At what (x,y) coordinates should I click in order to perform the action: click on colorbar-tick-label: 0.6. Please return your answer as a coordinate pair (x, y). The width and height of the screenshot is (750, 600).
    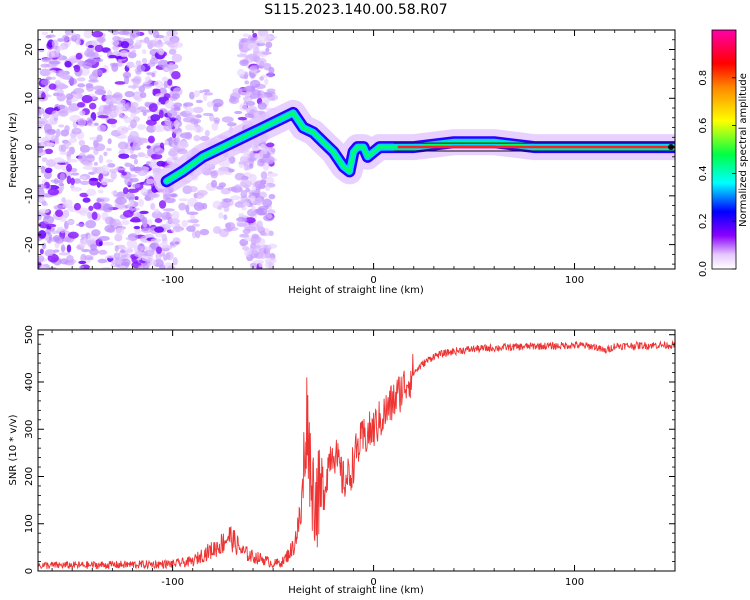
    Looking at the image, I should click on (703, 126).